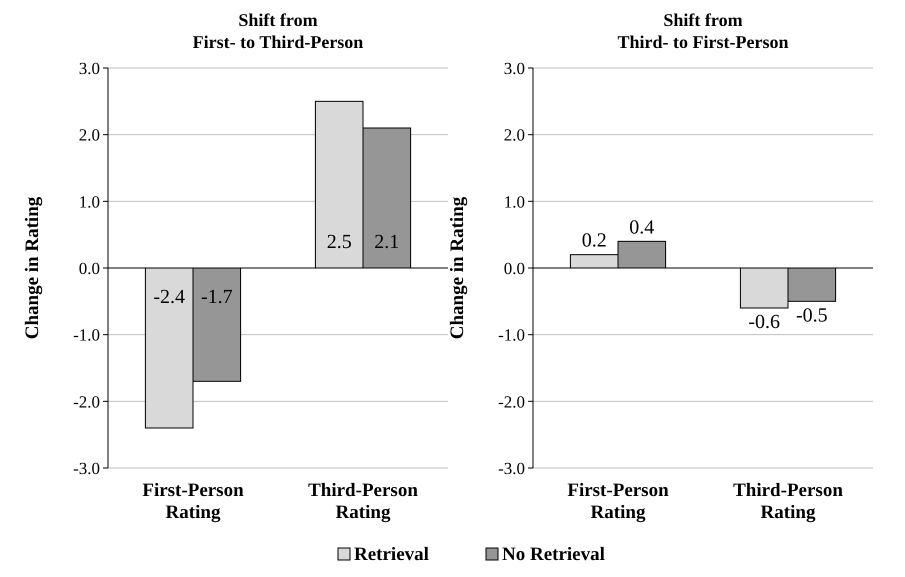 Image resolution: width=905 pixels, height=577 pixels. Describe the element at coordinates (594, 241) in the screenshot. I see `data-label: 0.2` at that location.